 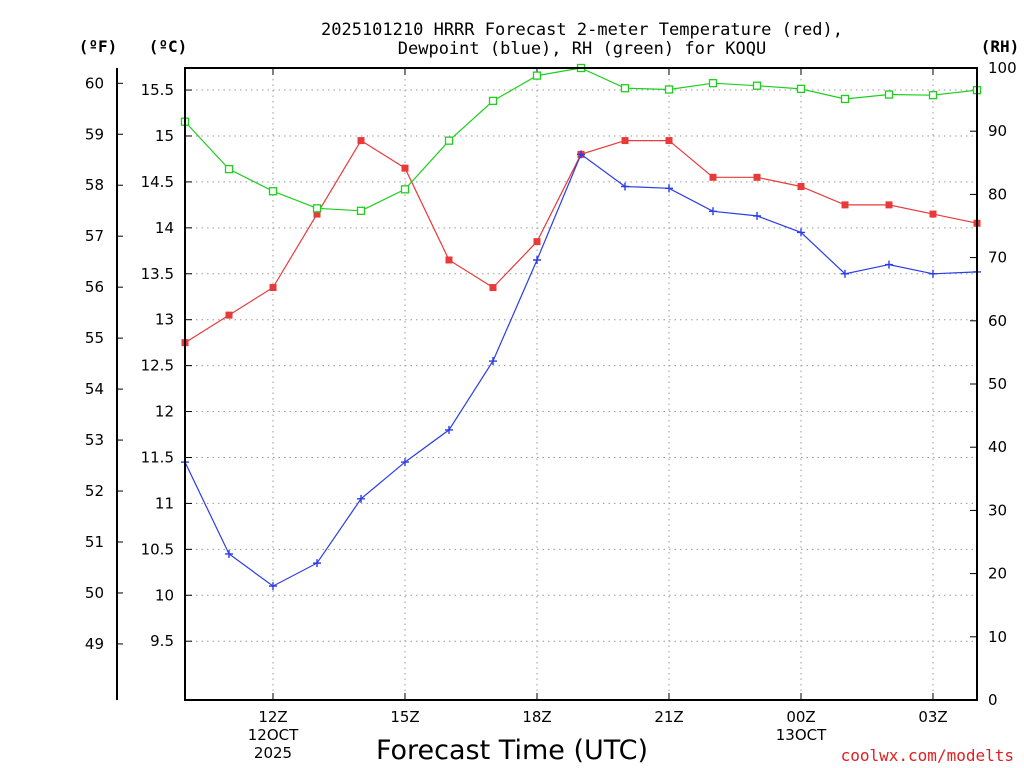 I want to click on celsius-tick-label: 12, so click(x=164, y=412).